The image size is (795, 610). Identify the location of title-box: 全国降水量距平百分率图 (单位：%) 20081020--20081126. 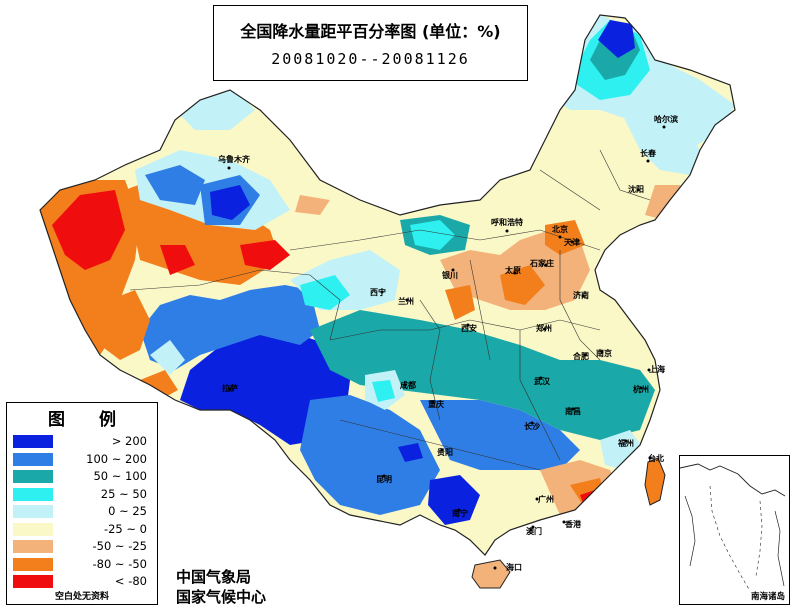
(370, 43).